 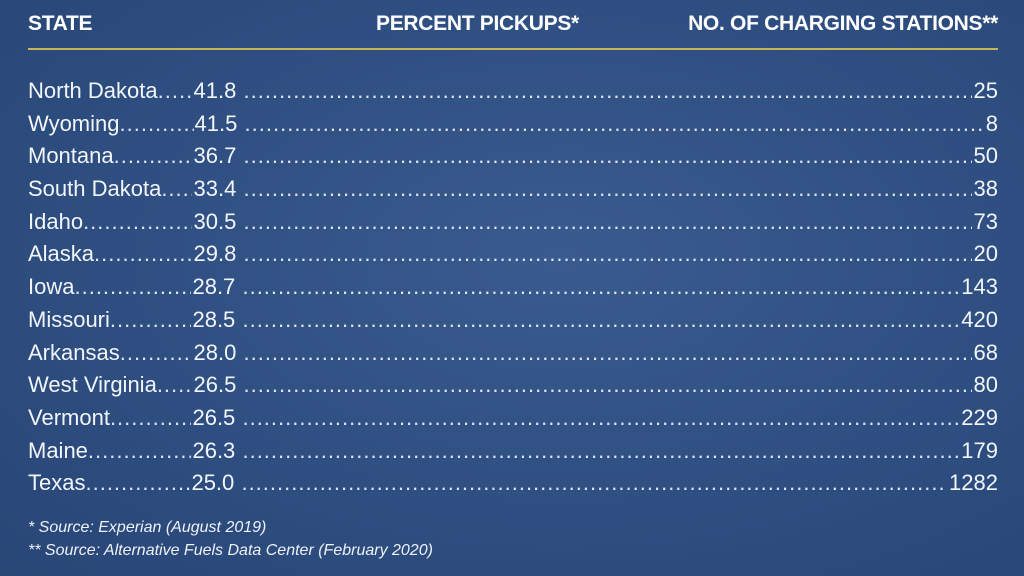 I want to click on table-row: Maine 26.3 179, so click(x=513, y=452).